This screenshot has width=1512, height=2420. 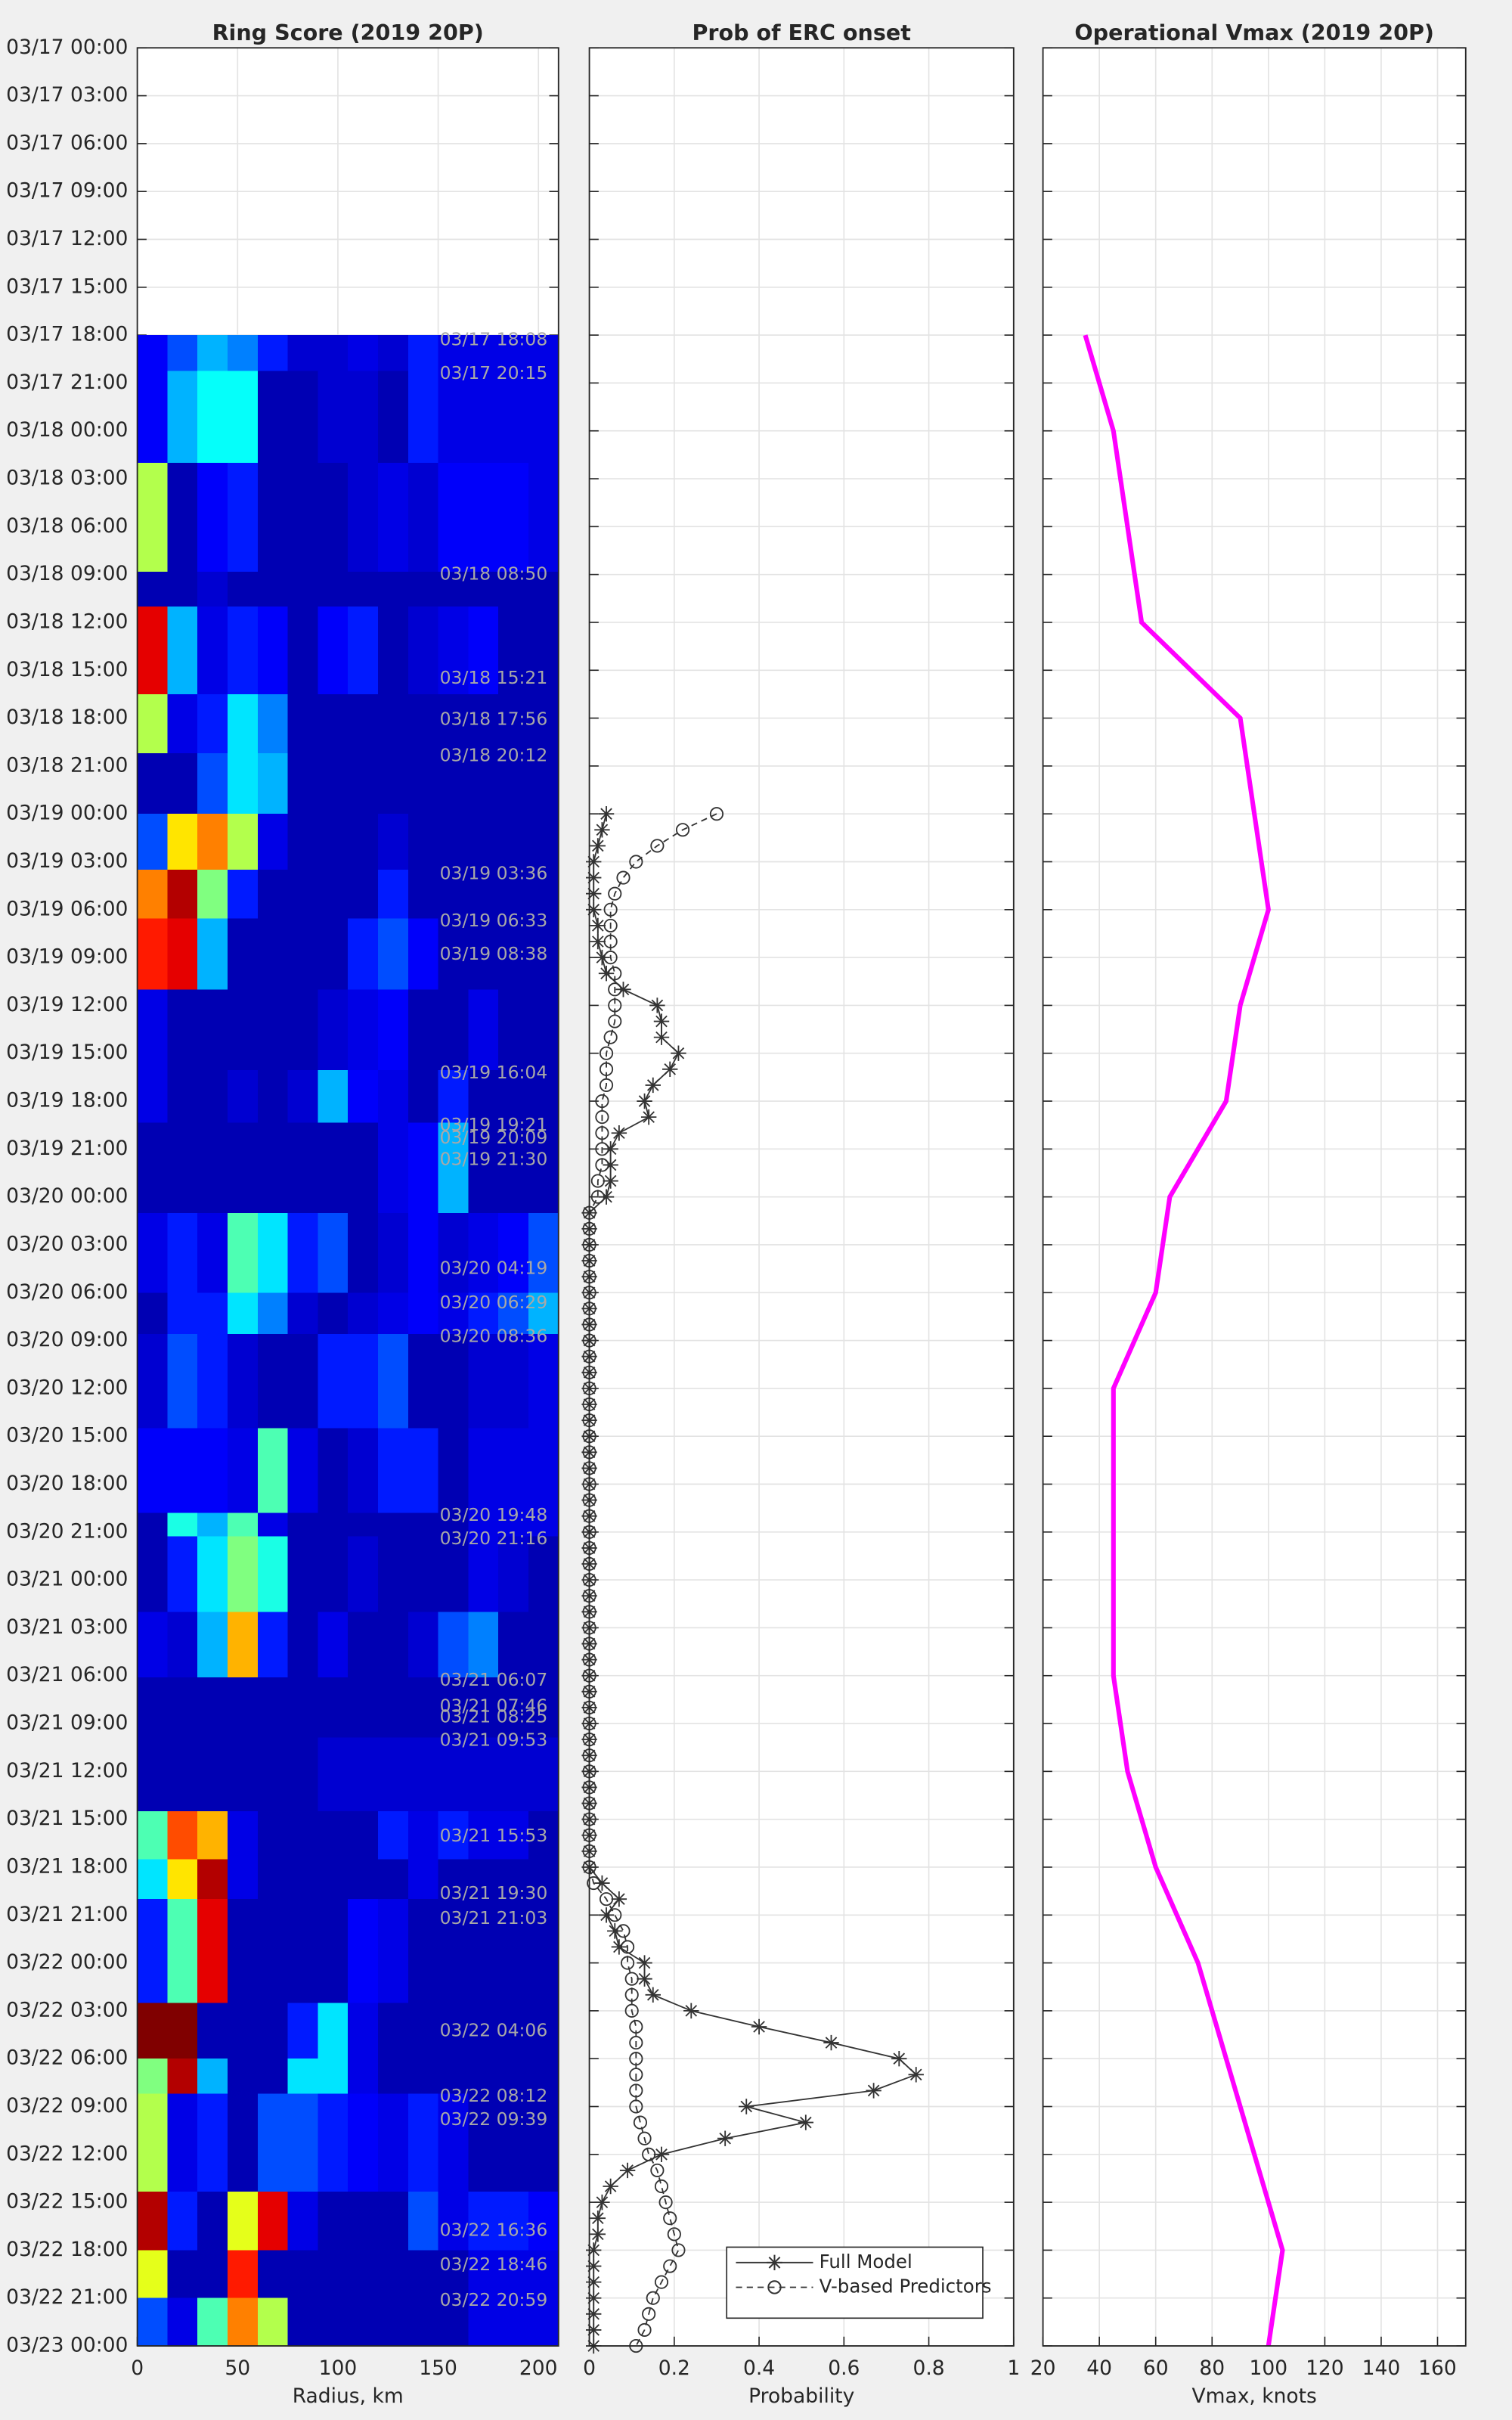 I want to click on scan-time-label: 03/19 06:33, so click(x=494, y=920).